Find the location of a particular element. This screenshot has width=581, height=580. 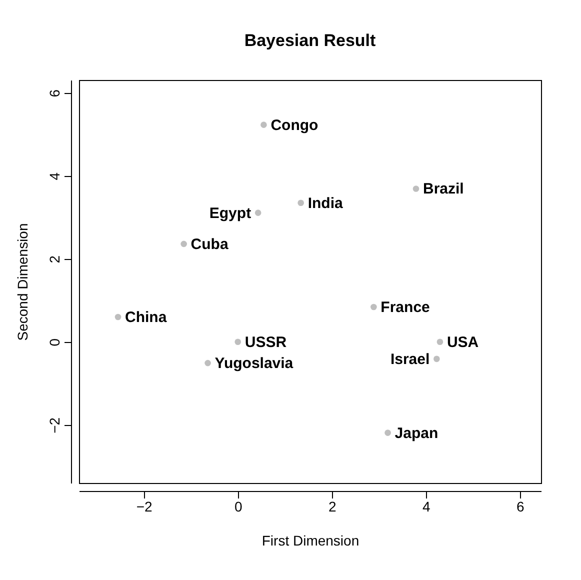

annotation: Brazil is located at coordinates (443, 189).